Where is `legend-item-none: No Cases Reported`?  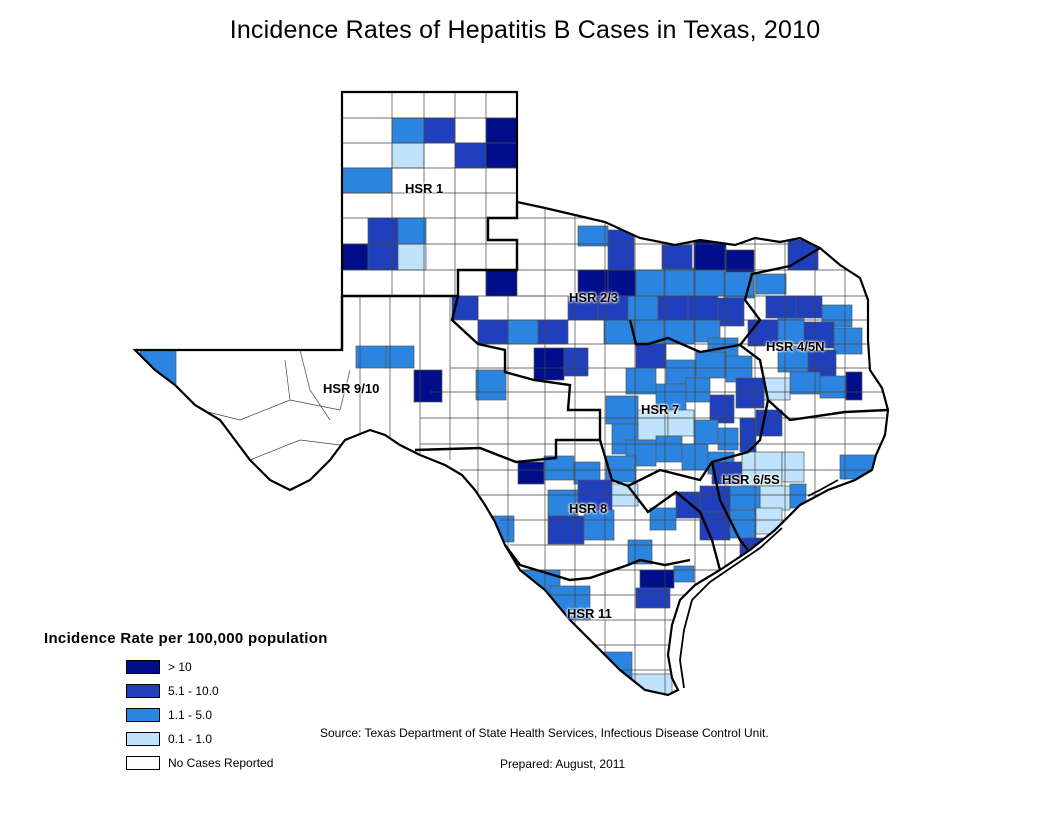 legend-item-none: No Cases Reported is located at coordinates (199, 763).